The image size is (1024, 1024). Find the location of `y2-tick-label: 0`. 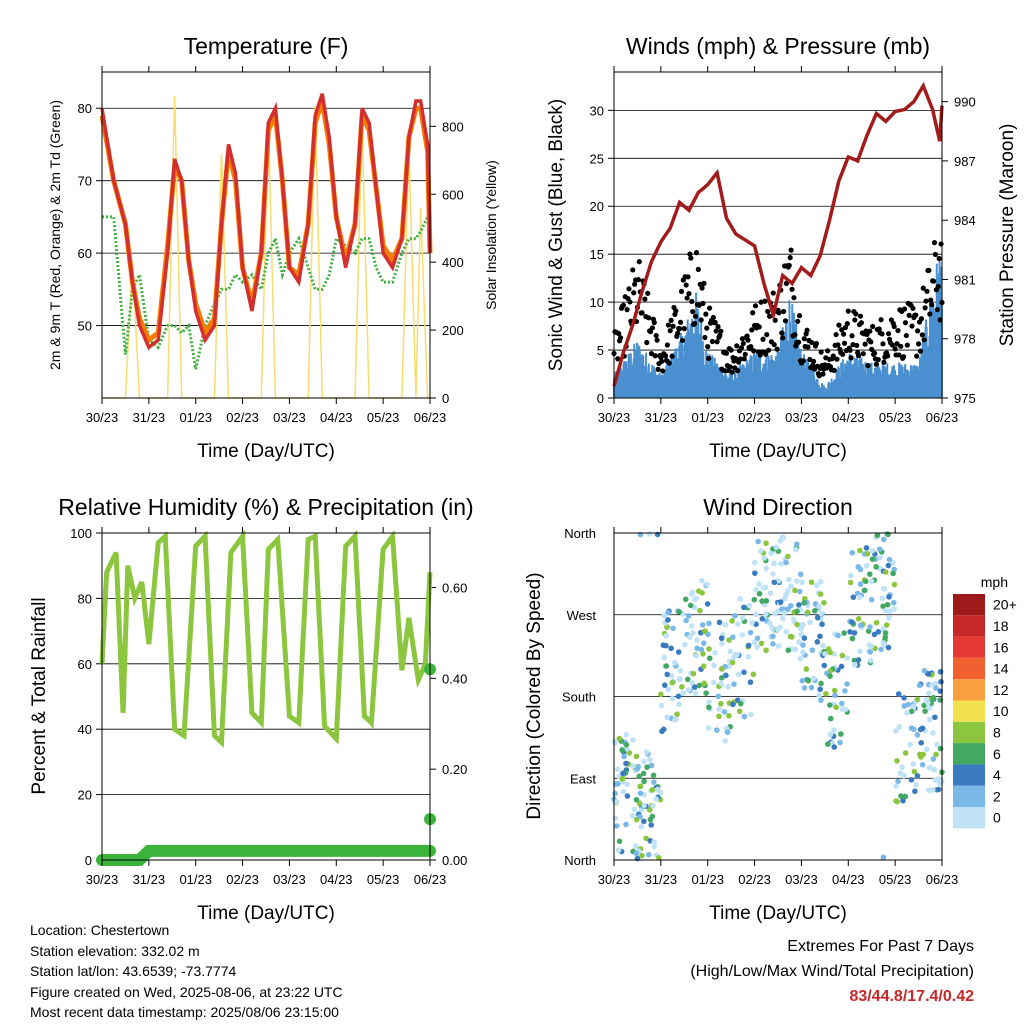

y2-tick-label: 0 is located at coordinates (445, 398).